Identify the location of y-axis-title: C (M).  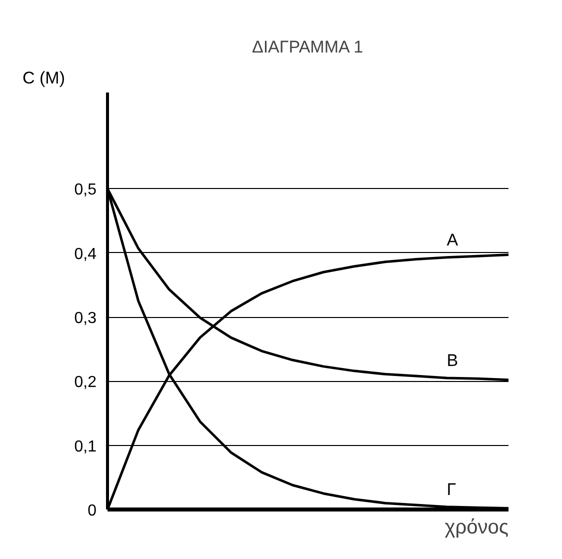
(43, 78).